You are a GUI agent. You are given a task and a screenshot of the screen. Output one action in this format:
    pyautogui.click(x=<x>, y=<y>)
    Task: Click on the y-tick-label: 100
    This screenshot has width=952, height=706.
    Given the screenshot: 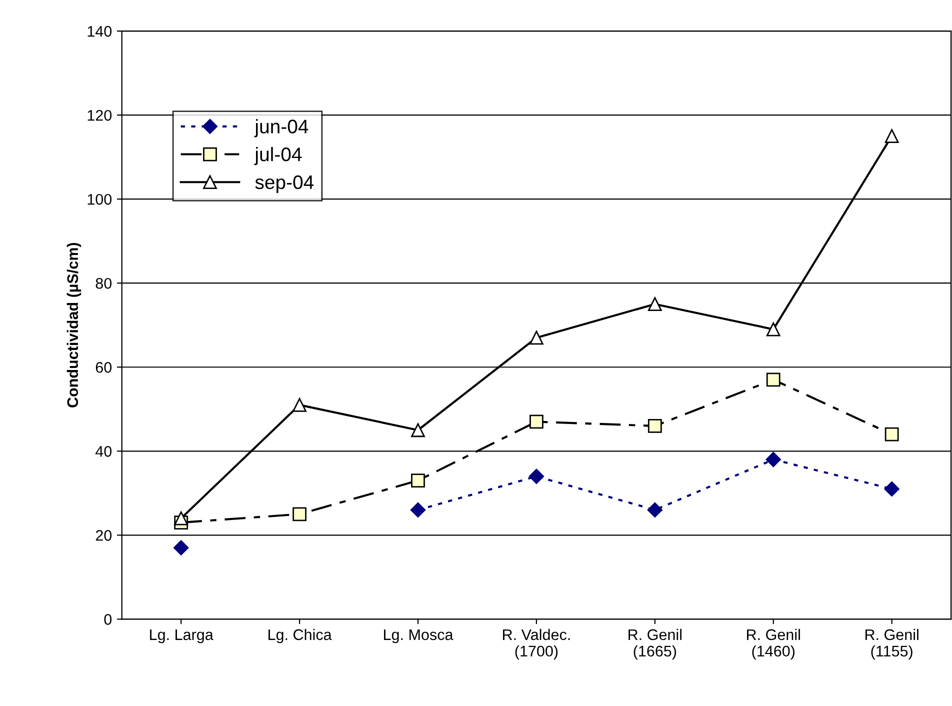 What is the action you would take?
    pyautogui.click(x=100, y=199)
    